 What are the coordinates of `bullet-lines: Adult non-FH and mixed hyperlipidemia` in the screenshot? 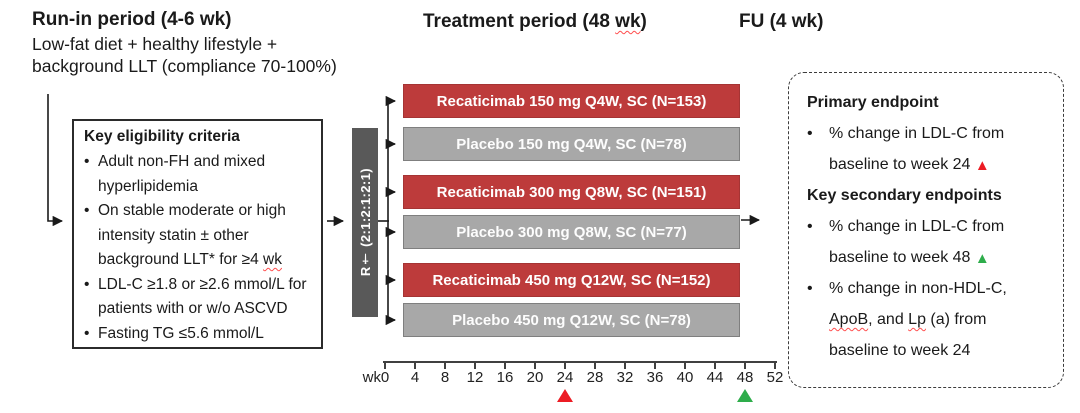 It's located at (205, 174).